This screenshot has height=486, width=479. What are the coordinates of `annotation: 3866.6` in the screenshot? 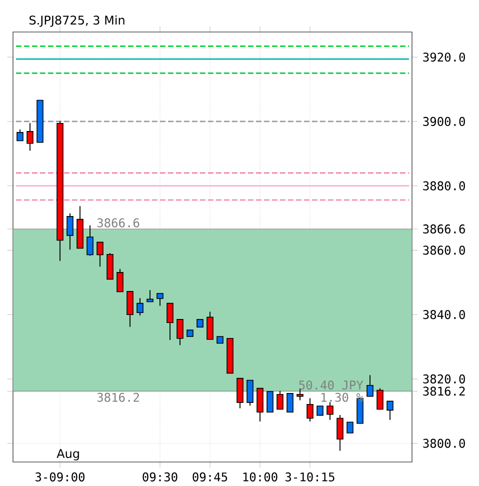 It's located at (118, 223).